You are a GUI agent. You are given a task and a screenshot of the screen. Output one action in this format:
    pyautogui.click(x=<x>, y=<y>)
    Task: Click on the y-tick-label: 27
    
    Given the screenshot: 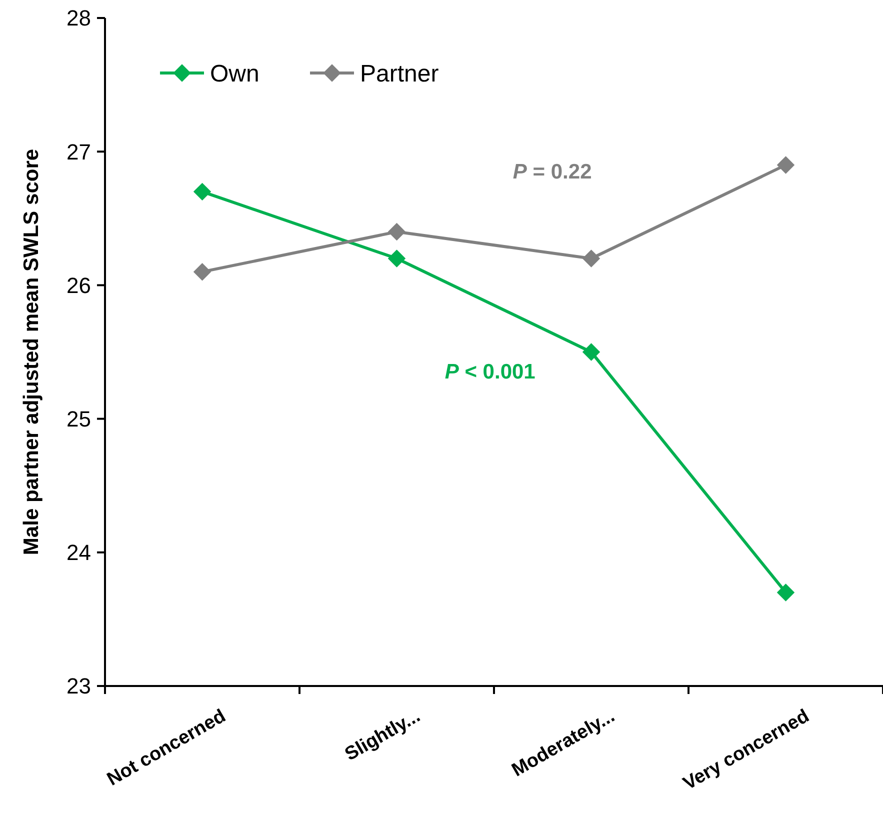 What is the action you would take?
    pyautogui.click(x=78, y=151)
    